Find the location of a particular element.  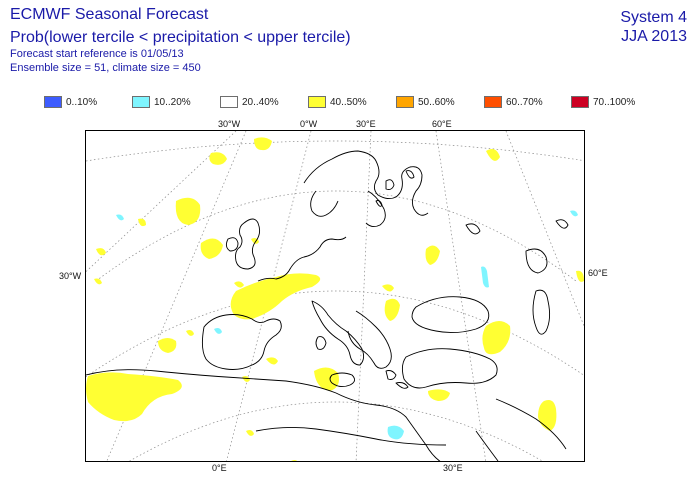

legend-label: 20..40% is located at coordinates (260, 102).